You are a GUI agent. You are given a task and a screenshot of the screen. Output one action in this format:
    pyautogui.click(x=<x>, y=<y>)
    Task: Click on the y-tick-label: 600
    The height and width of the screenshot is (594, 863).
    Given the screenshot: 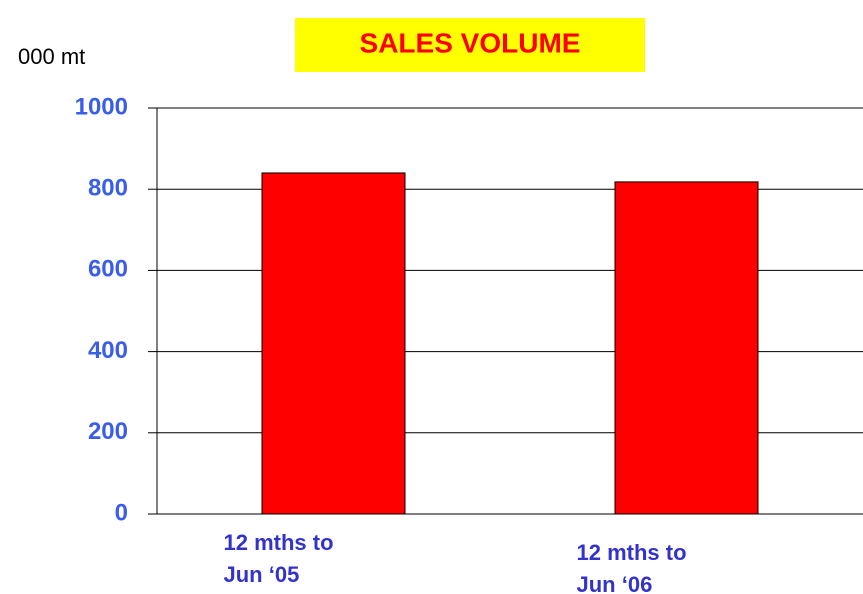 What is the action you would take?
    pyautogui.click(x=108, y=269)
    